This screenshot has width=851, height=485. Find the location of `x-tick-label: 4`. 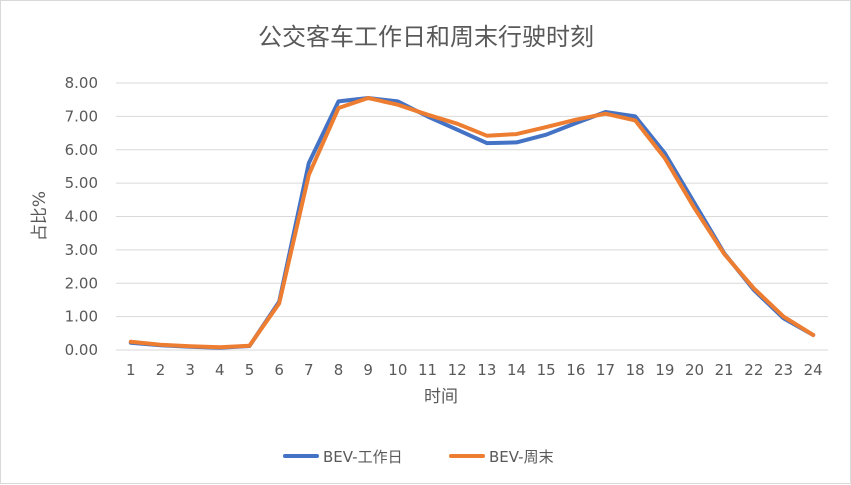

x-tick-label: 4 is located at coordinates (220, 370).